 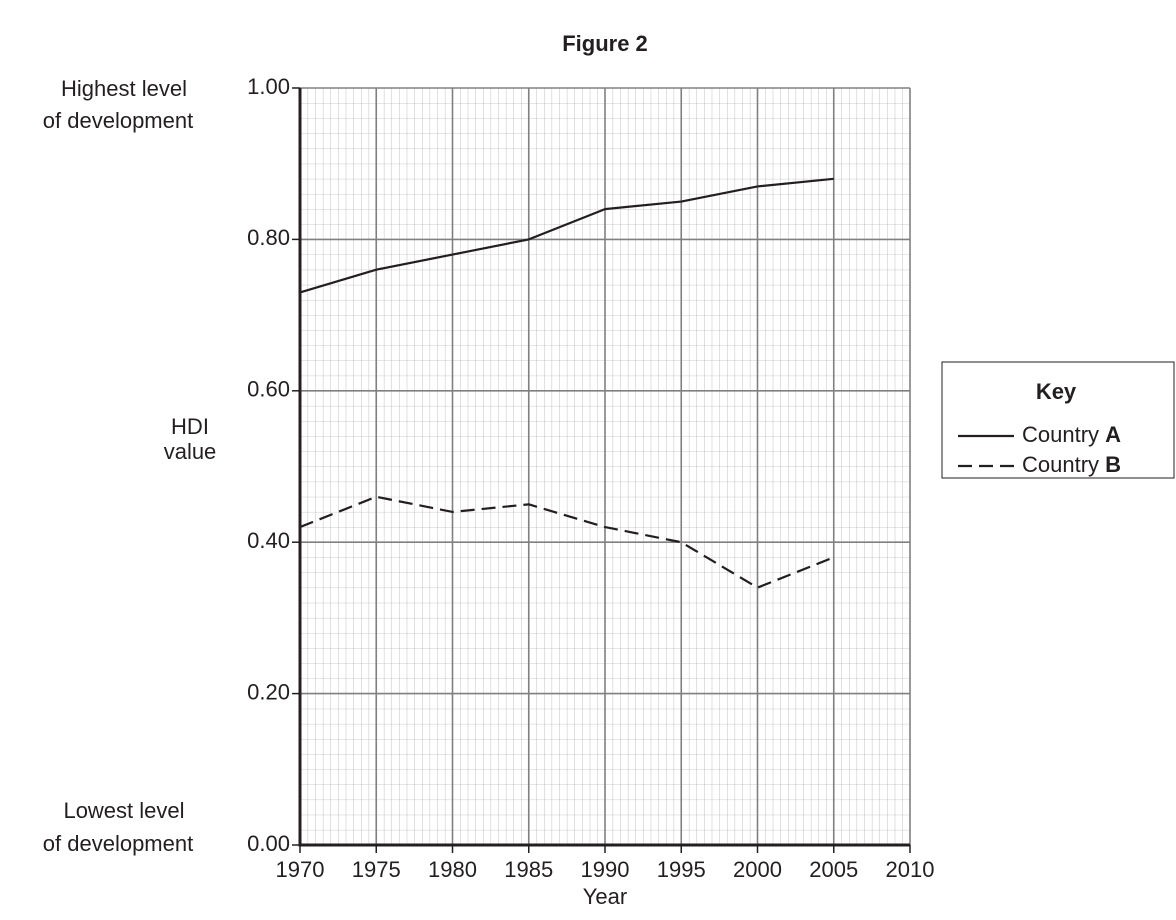 I want to click on legend-label: Country A, so click(x=1071, y=434).